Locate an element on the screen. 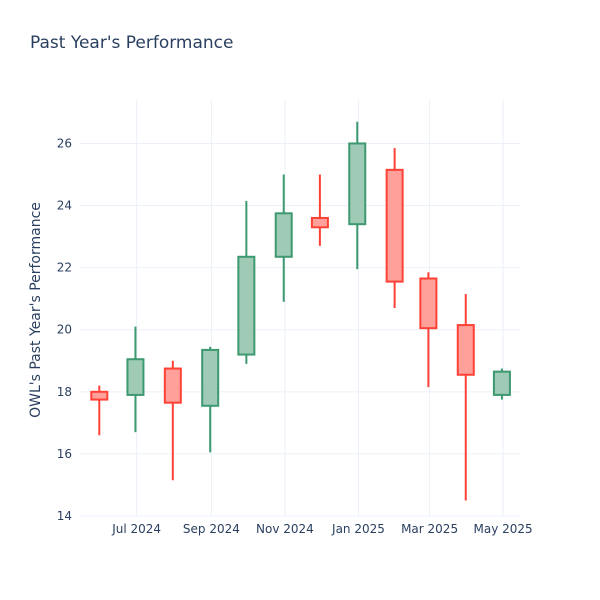  y-tick-label: 18 is located at coordinates (64, 392).